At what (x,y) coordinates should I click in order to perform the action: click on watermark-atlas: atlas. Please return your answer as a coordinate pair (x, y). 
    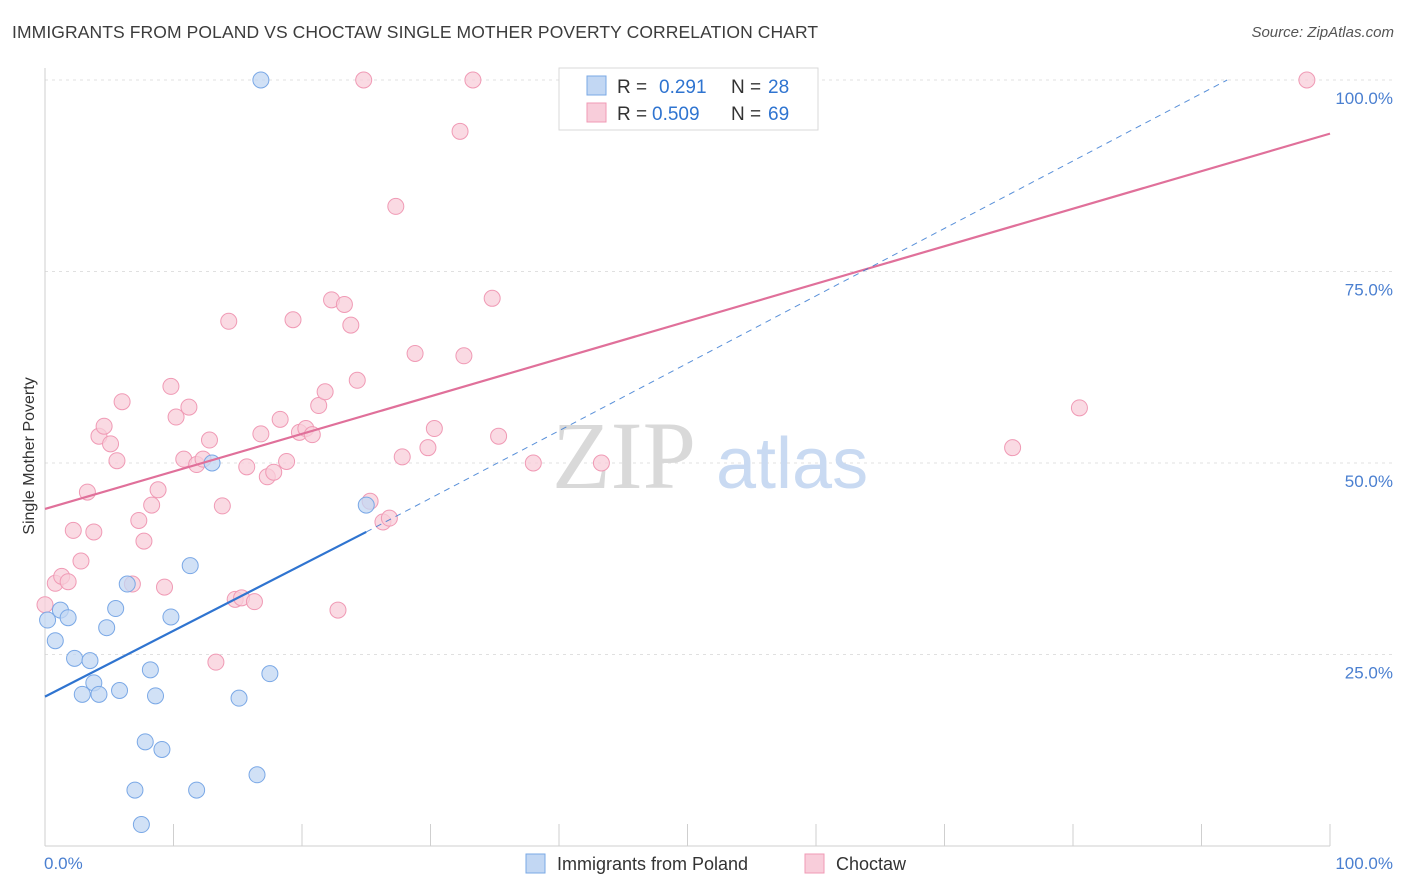
    Looking at the image, I should click on (792, 464).